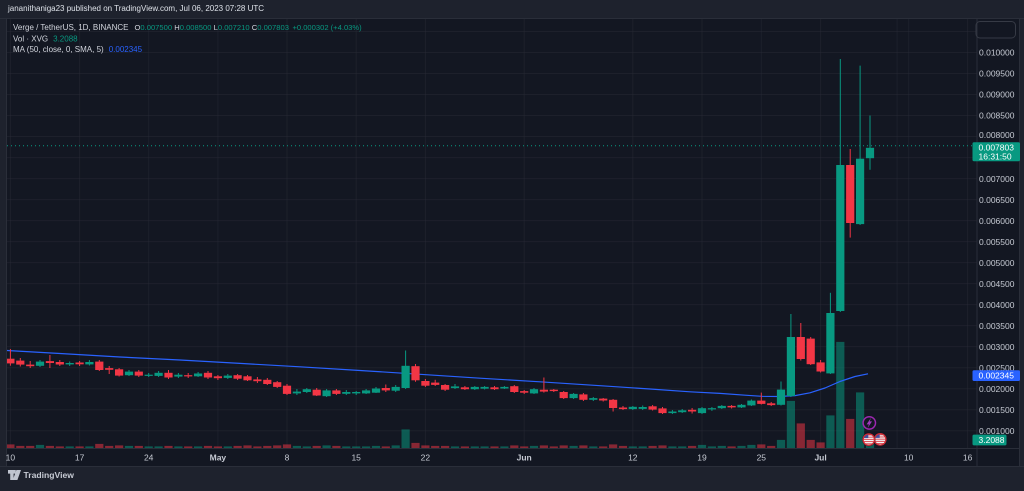 This screenshot has width=1024, height=491. What do you see at coordinates (997, 53) in the screenshot?
I see `svg-text: 0.010000` at bounding box center [997, 53].